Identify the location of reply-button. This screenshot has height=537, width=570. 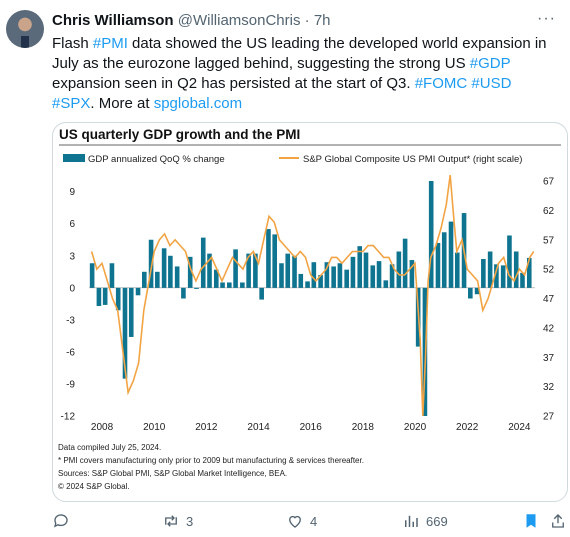
(64, 521).